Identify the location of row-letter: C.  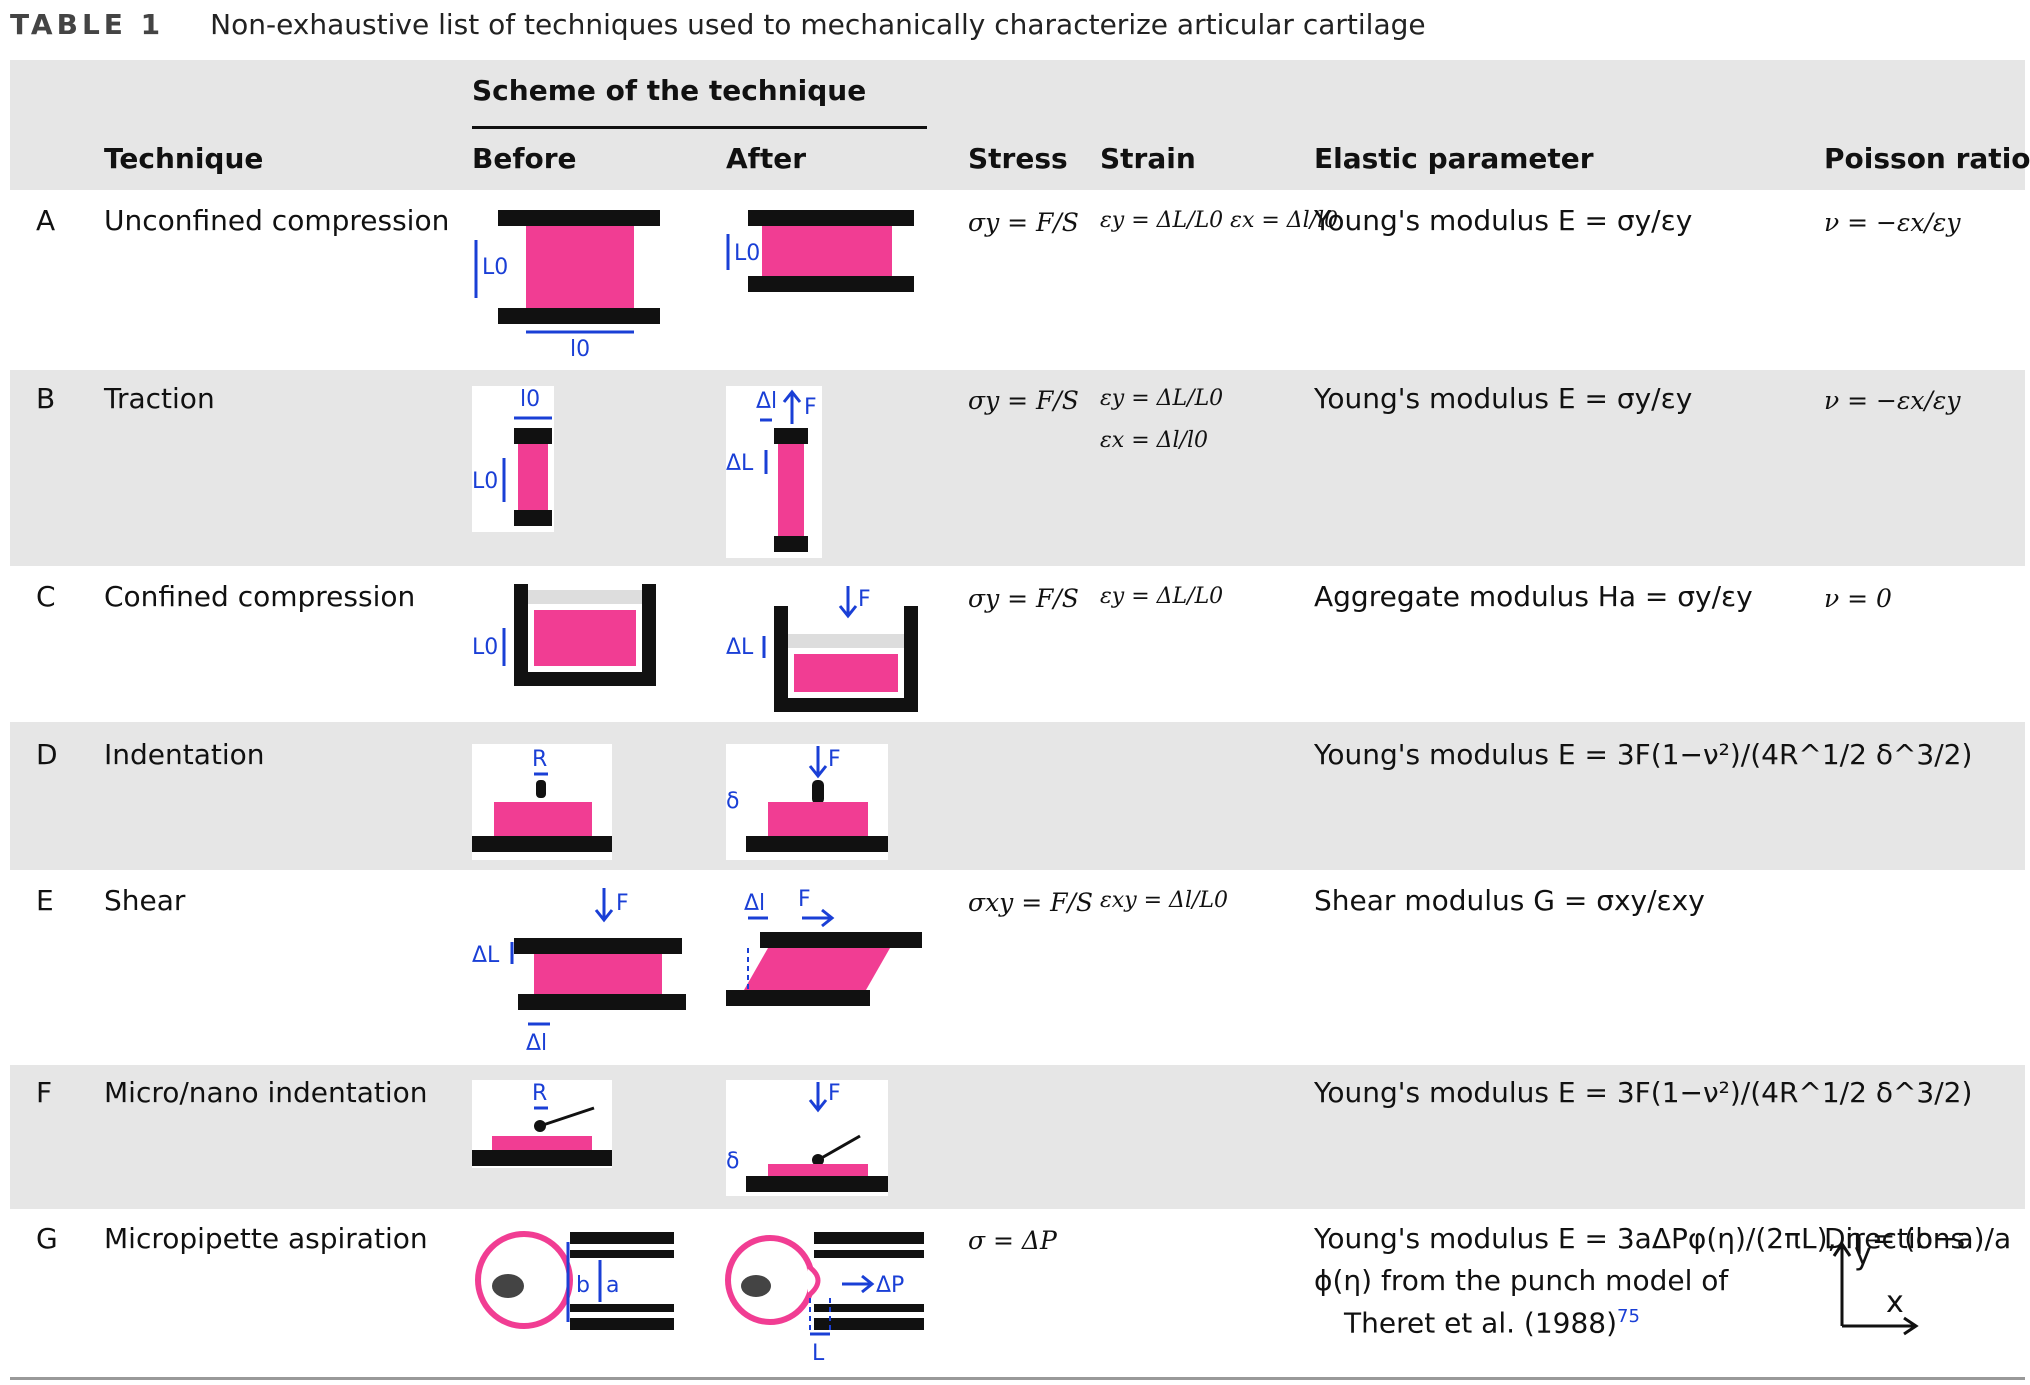
(46, 596).